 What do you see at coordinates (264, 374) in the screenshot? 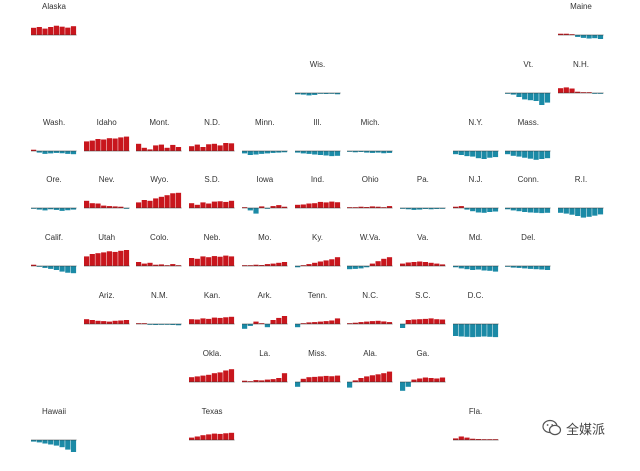
I see `state-cell: La.` at bounding box center [264, 374].